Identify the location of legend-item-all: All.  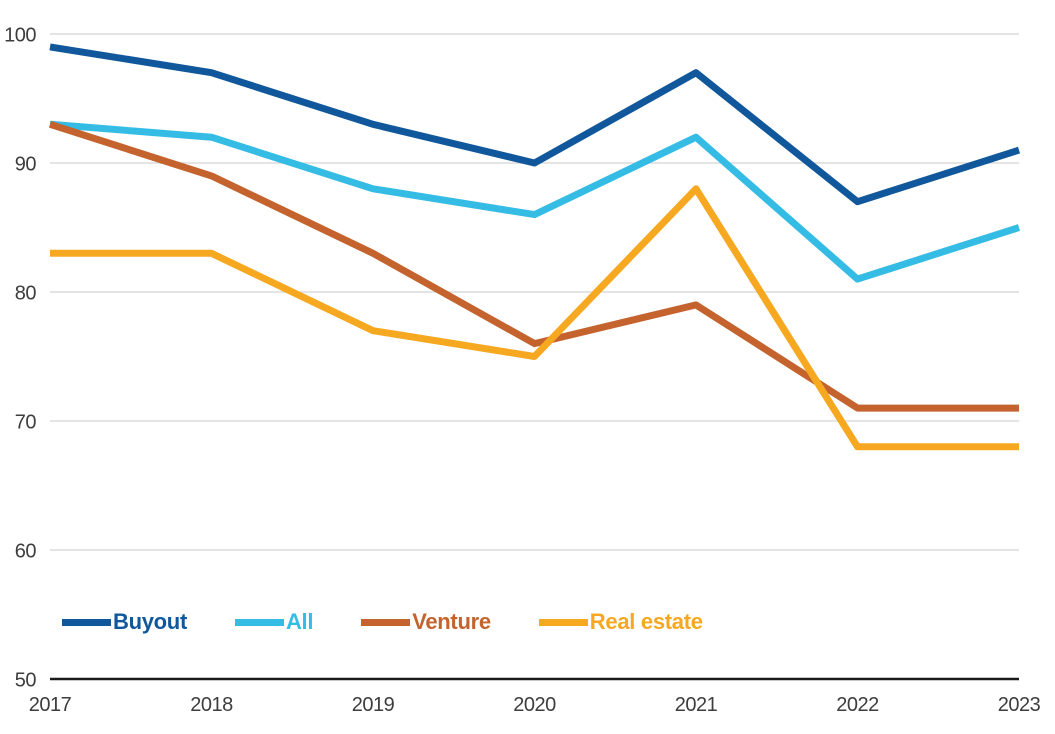
(274, 621).